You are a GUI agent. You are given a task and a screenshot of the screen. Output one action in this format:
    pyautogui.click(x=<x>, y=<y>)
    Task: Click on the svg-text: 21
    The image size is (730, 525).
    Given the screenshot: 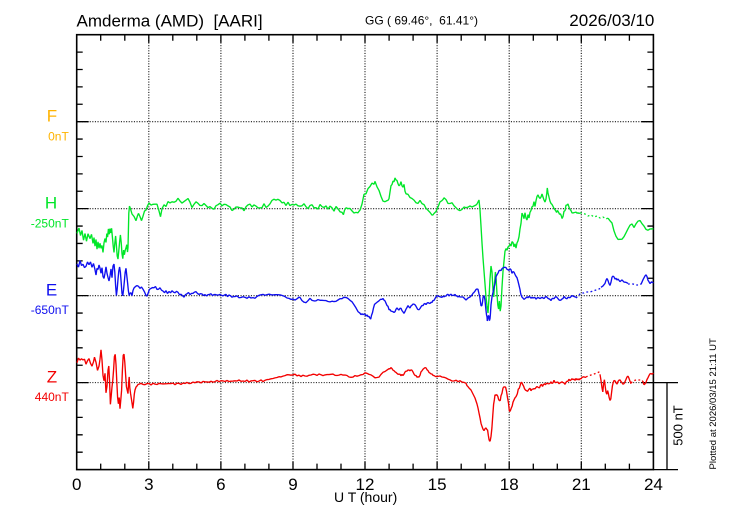 What is the action you would take?
    pyautogui.click(x=581, y=484)
    